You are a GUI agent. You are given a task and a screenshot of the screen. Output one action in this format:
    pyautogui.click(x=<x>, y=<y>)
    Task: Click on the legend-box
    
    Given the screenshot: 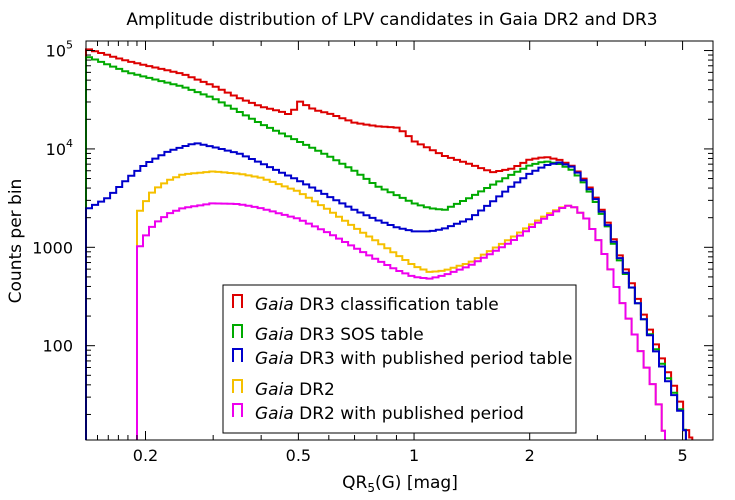 What is the action you would take?
    pyautogui.click(x=399, y=359)
    